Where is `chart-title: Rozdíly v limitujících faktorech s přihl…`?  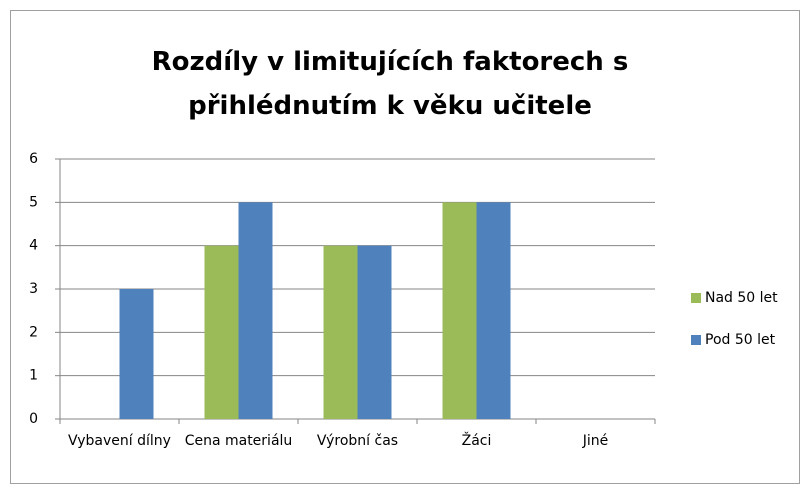
chart-title: Rozdíly v limitujících faktorech s přihl… is located at coordinates (390, 84).